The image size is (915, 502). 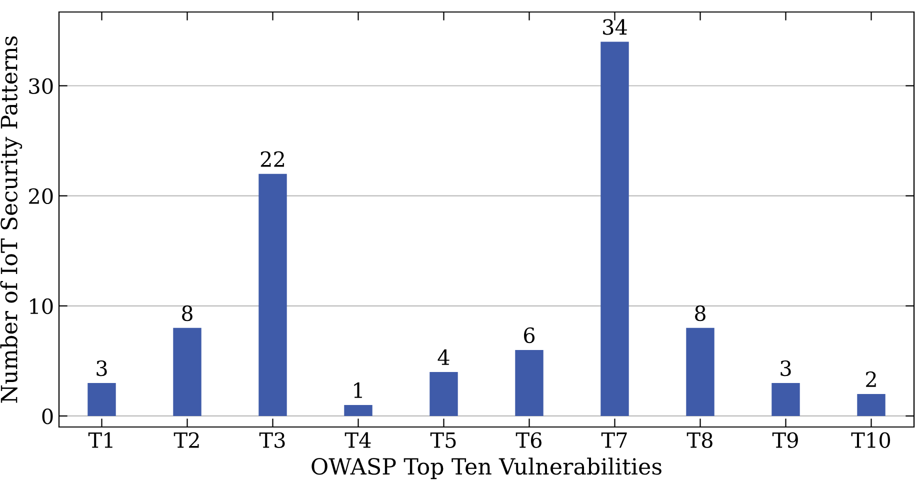 I want to click on data-label: 4, so click(x=444, y=357).